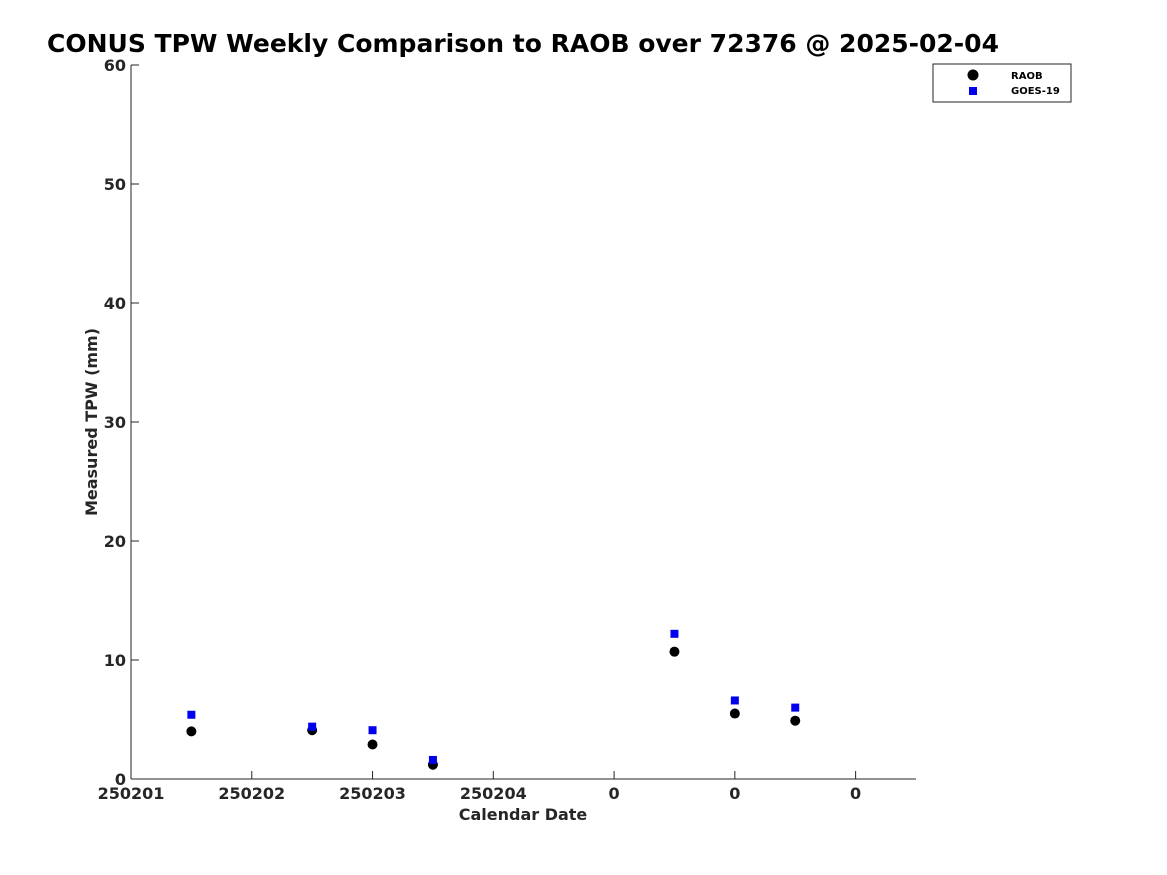 Image resolution: width=1167 pixels, height=875 pixels. I want to click on legend: RAOB GOES-19, so click(1002, 83).